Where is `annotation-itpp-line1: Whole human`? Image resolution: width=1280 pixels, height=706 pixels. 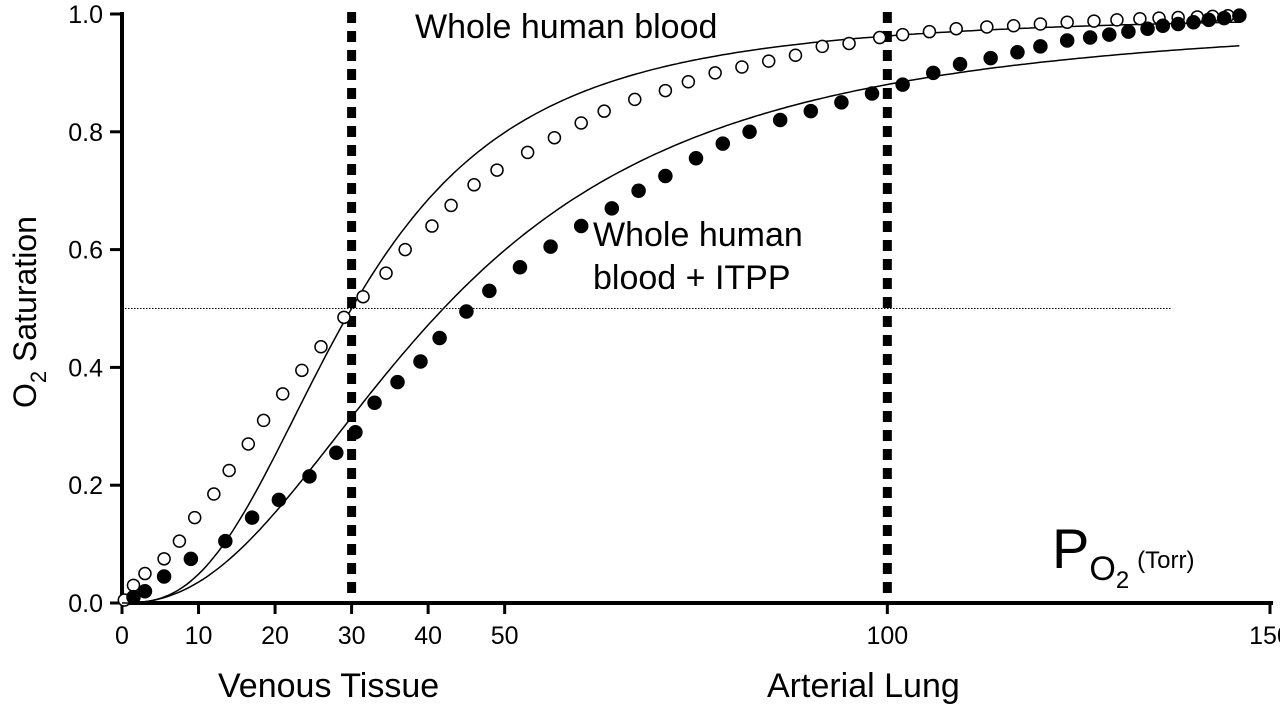
annotation-itpp-line1: Whole human is located at coordinates (698, 235).